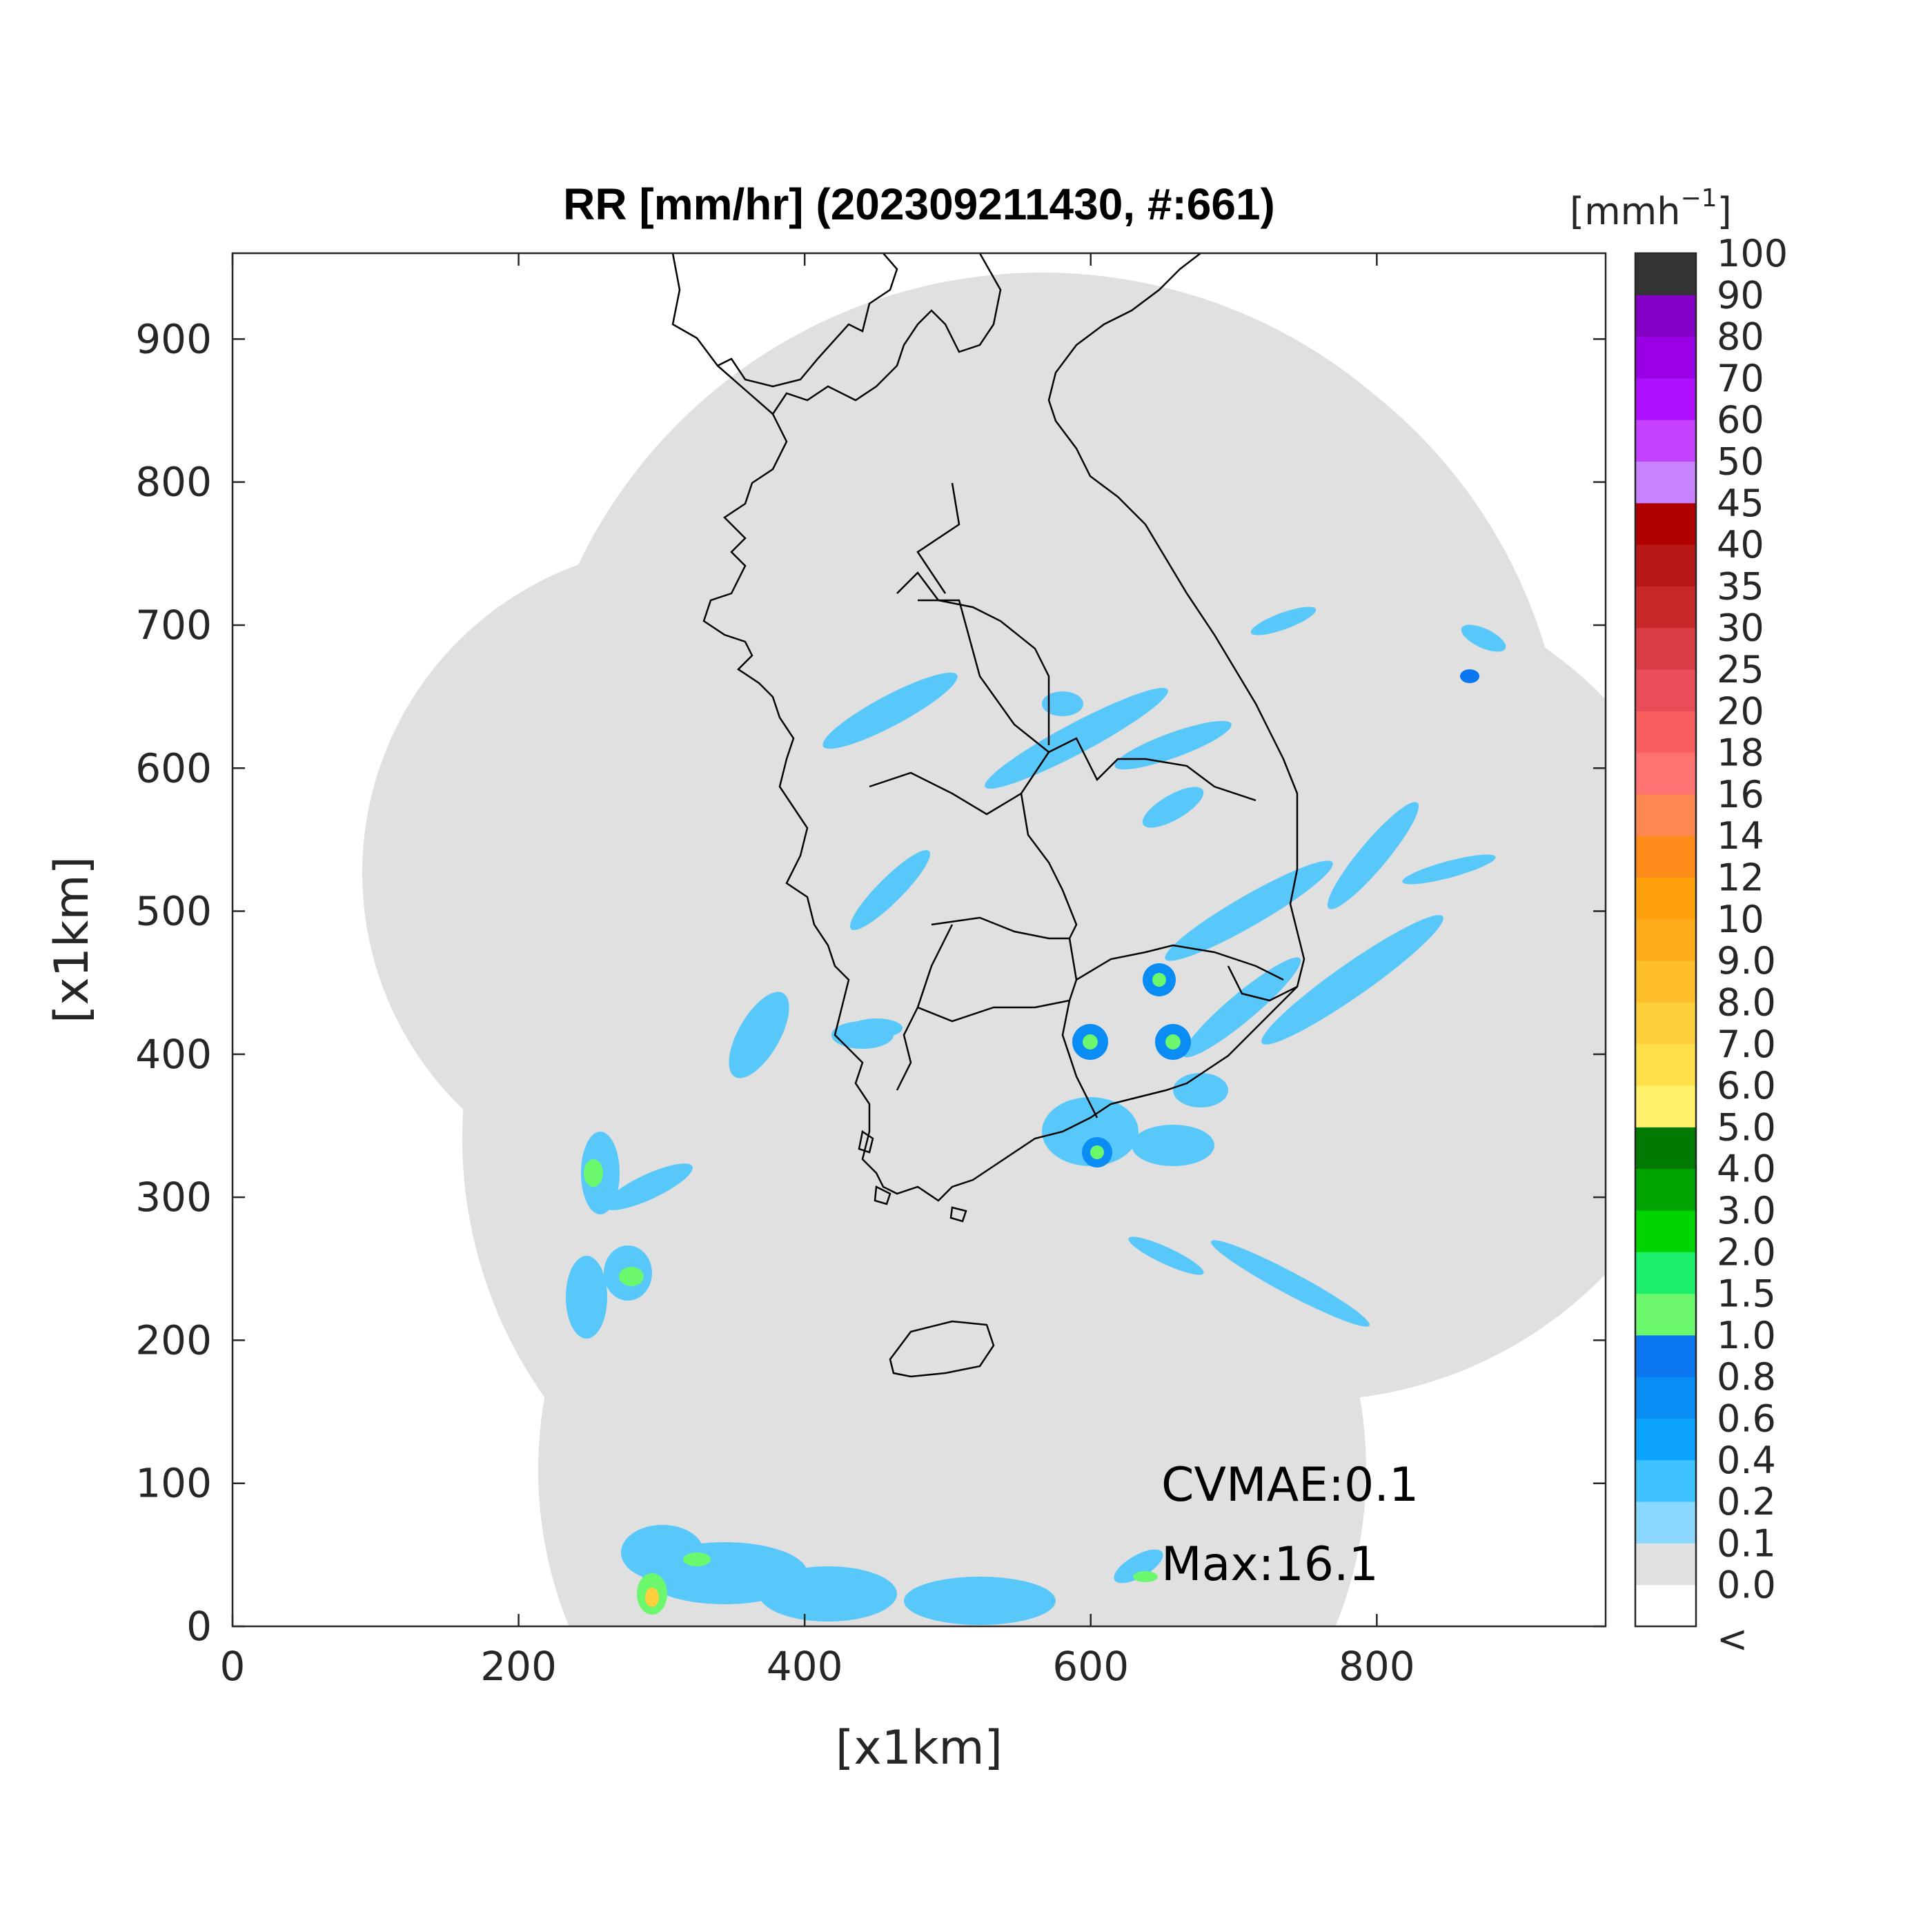  Describe the element at coordinates (173, 911) in the screenshot. I see `y-tick-label: 500` at that location.